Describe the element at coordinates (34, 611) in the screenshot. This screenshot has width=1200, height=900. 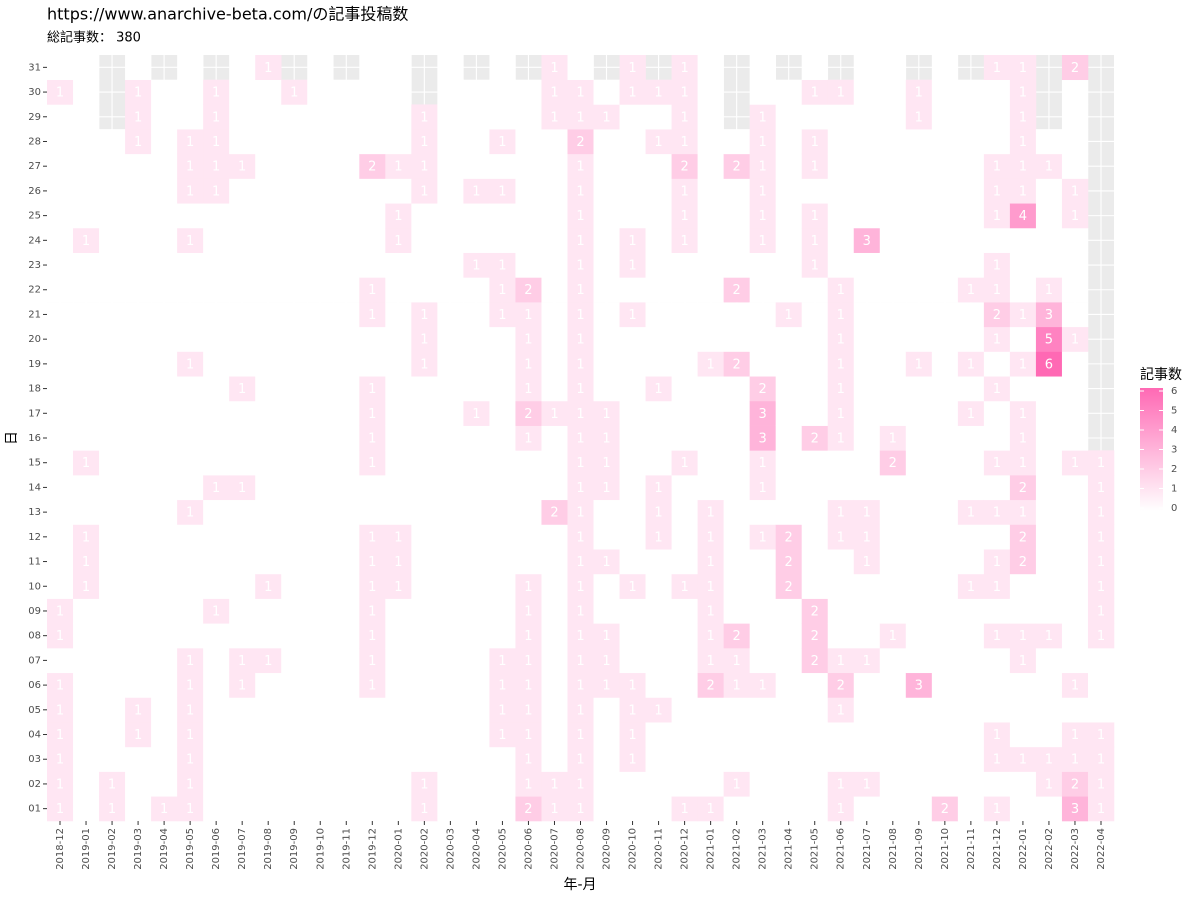
I see `y-tick-label: 09` at that location.